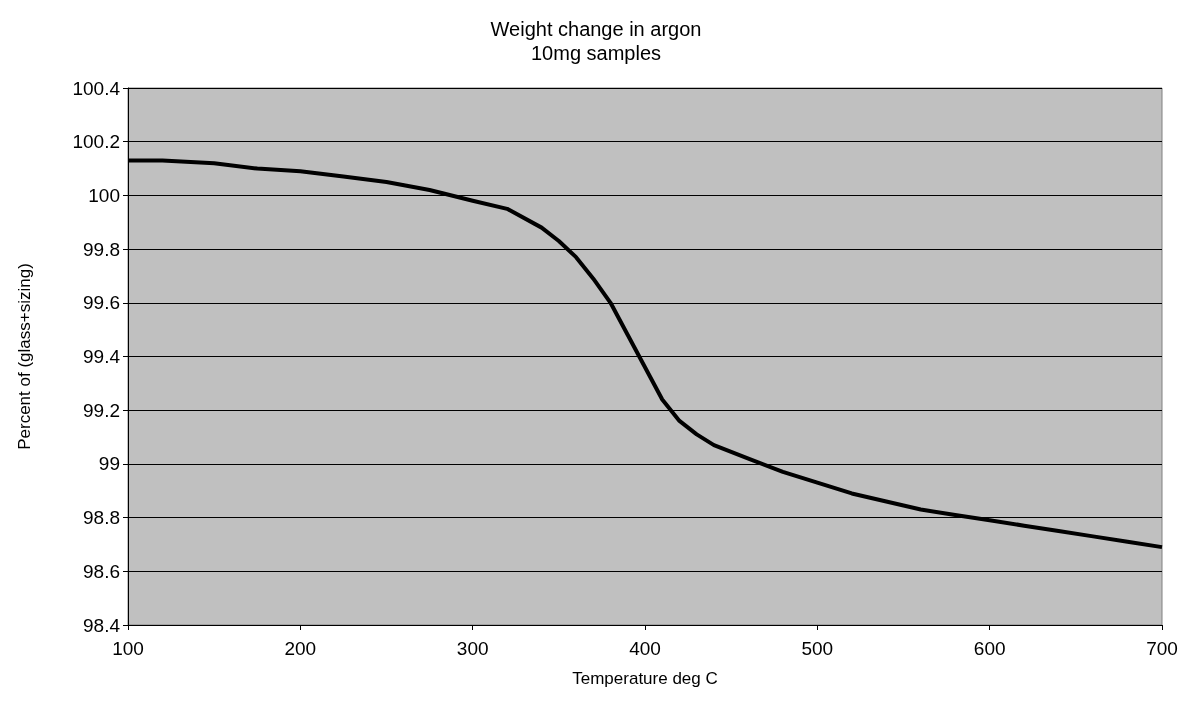 The height and width of the screenshot is (710, 1192). Describe the element at coordinates (128, 648) in the screenshot. I see `x-tick-label: 100` at that location.